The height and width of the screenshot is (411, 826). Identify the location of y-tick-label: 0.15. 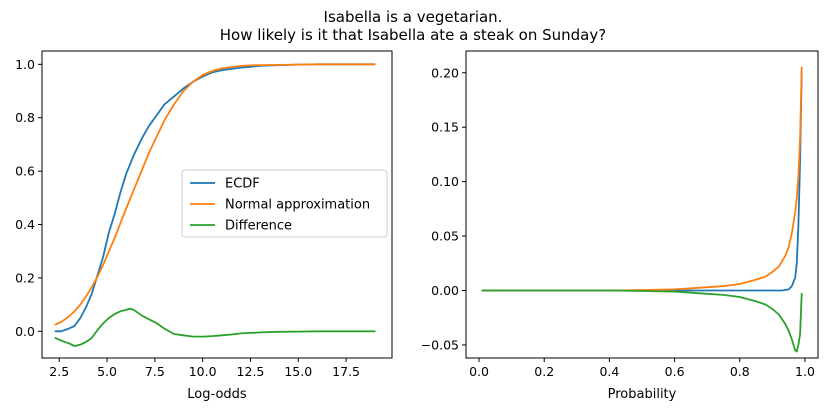
(445, 127).